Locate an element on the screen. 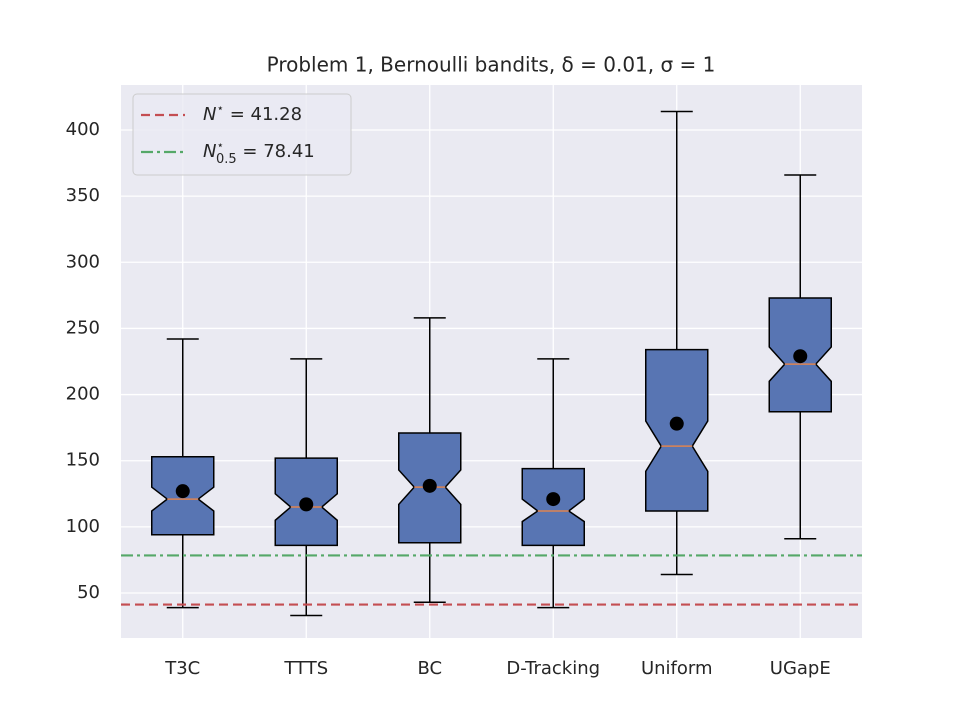  x-tick-label: T3C is located at coordinates (182, 668).